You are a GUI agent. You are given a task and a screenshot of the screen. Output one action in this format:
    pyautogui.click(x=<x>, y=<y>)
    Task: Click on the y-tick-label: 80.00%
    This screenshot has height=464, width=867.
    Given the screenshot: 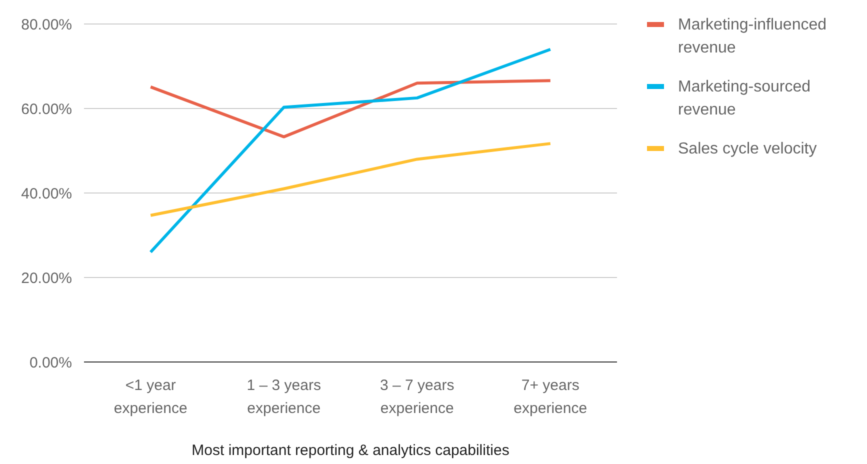 What is the action you would take?
    pyautogui.click(x=46, y=25)
    